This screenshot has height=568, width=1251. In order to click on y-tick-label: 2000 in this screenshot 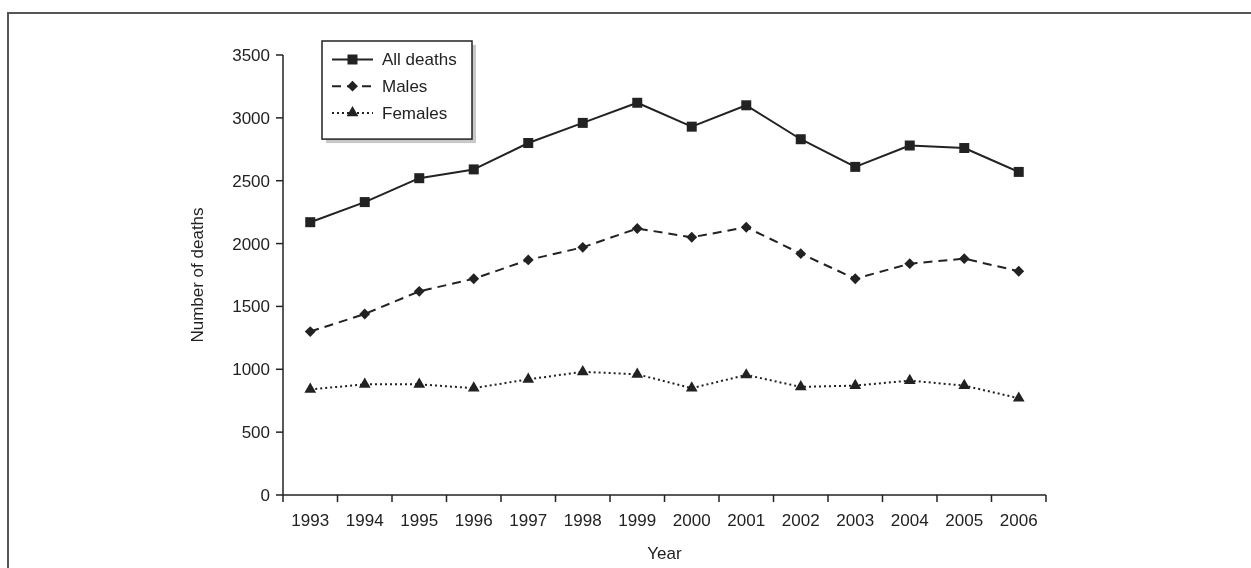, I will do `click(251, 244)`.